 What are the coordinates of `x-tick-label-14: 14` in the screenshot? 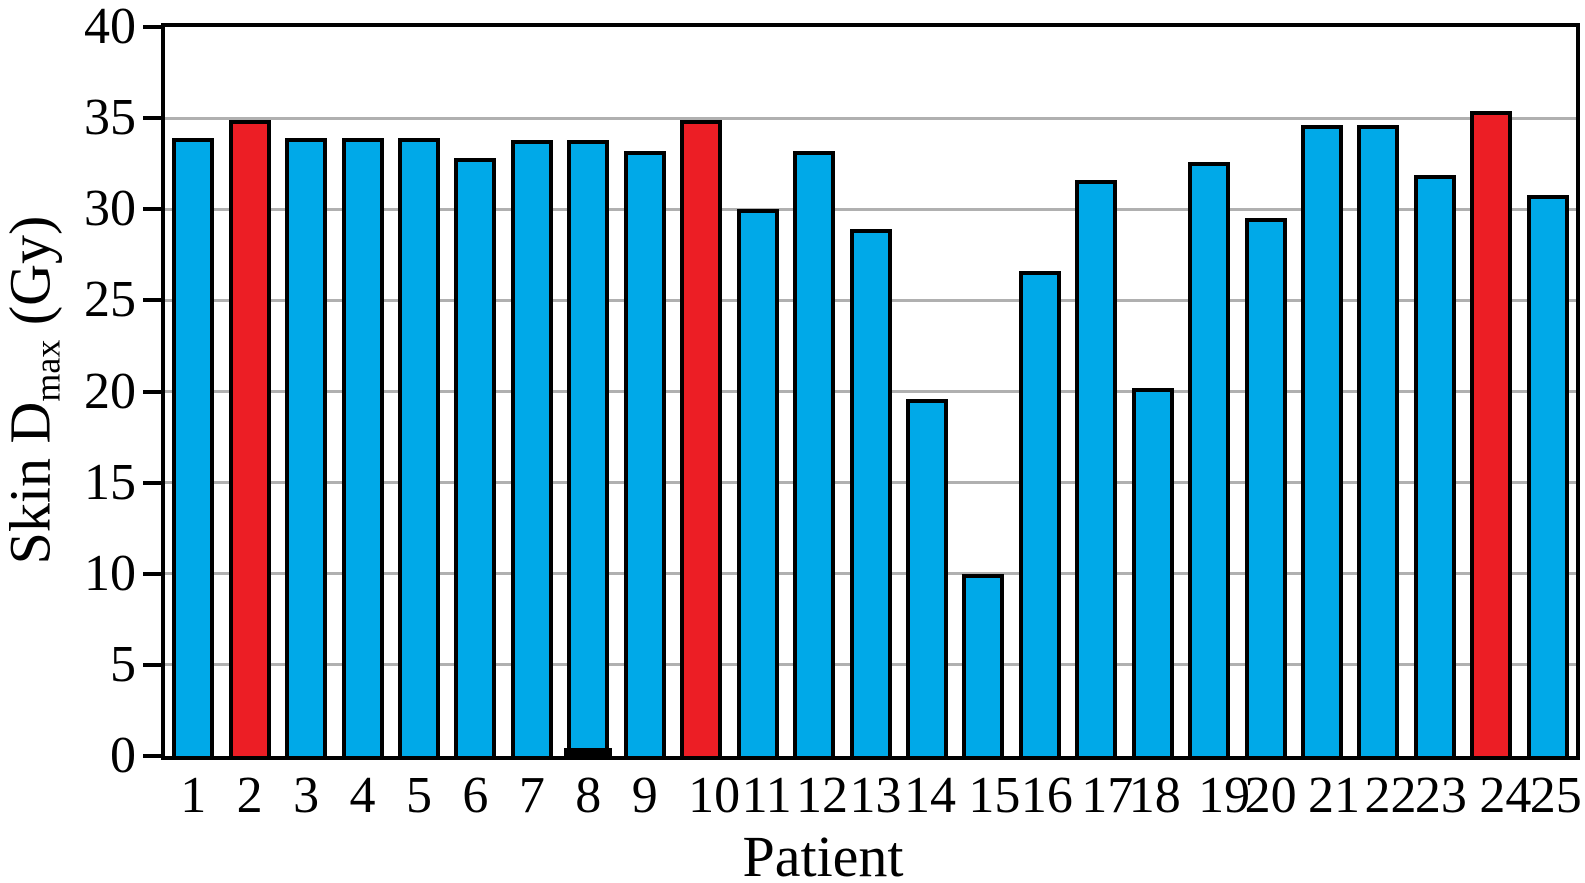 It's located at (929, 795).